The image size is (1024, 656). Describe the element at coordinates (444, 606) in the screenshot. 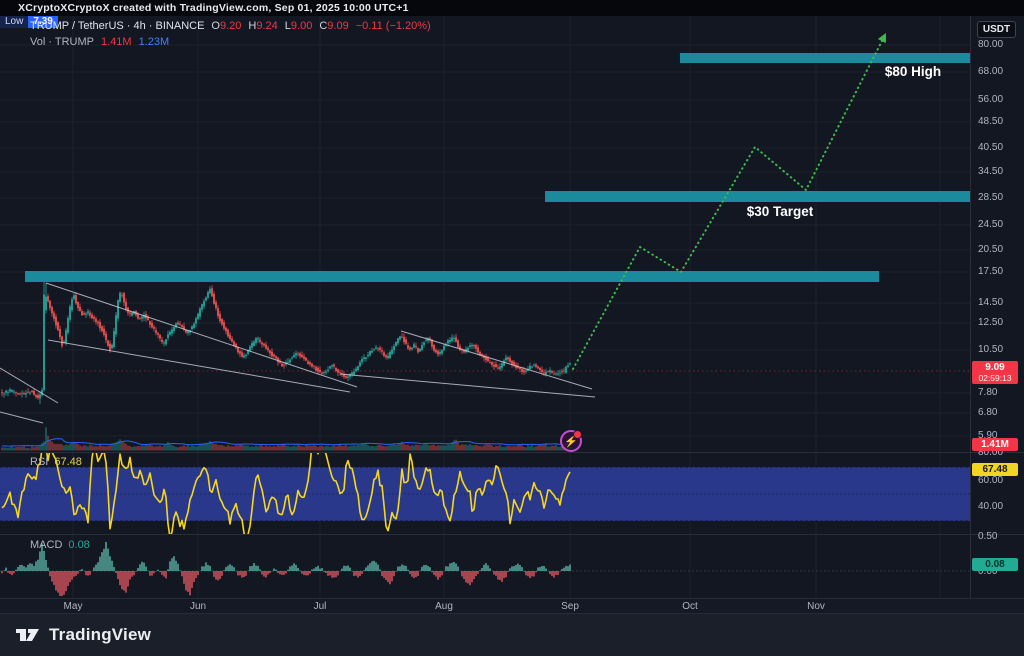

I see `time-tick: Aug` at that location.